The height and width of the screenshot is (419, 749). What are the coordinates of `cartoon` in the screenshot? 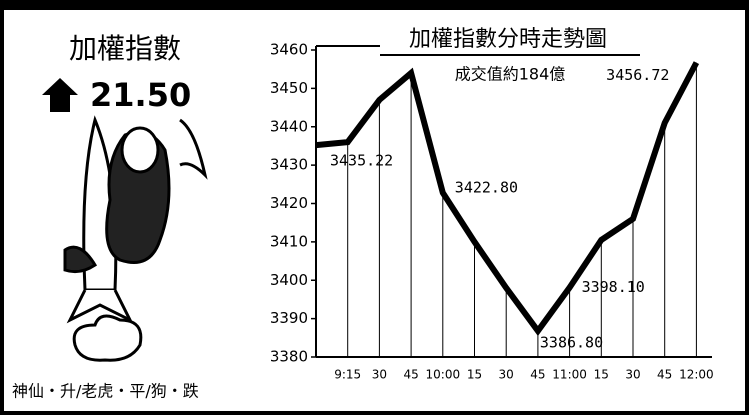 It's located at (135, 238).